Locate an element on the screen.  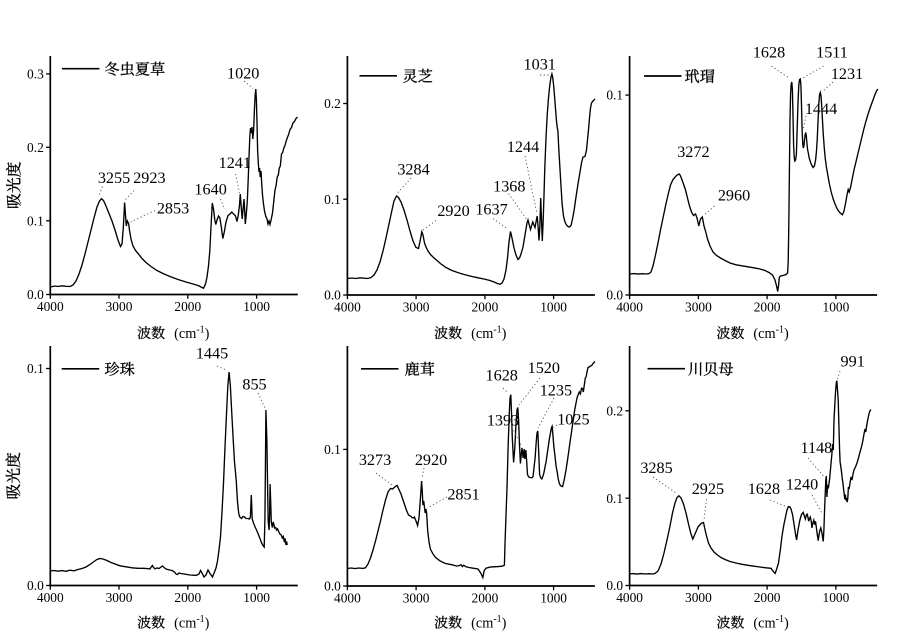
svg-text: 2851 is located at coordinates (463, 495).